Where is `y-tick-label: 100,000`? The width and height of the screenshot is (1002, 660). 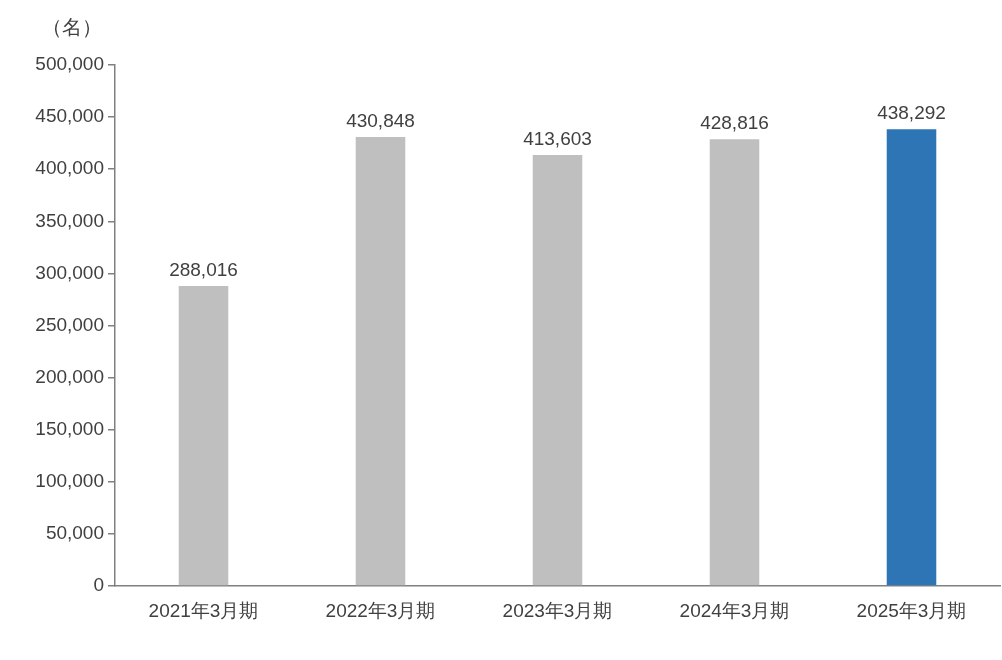
y-tick-label: 100,000 is located at coordinates (69, 481).